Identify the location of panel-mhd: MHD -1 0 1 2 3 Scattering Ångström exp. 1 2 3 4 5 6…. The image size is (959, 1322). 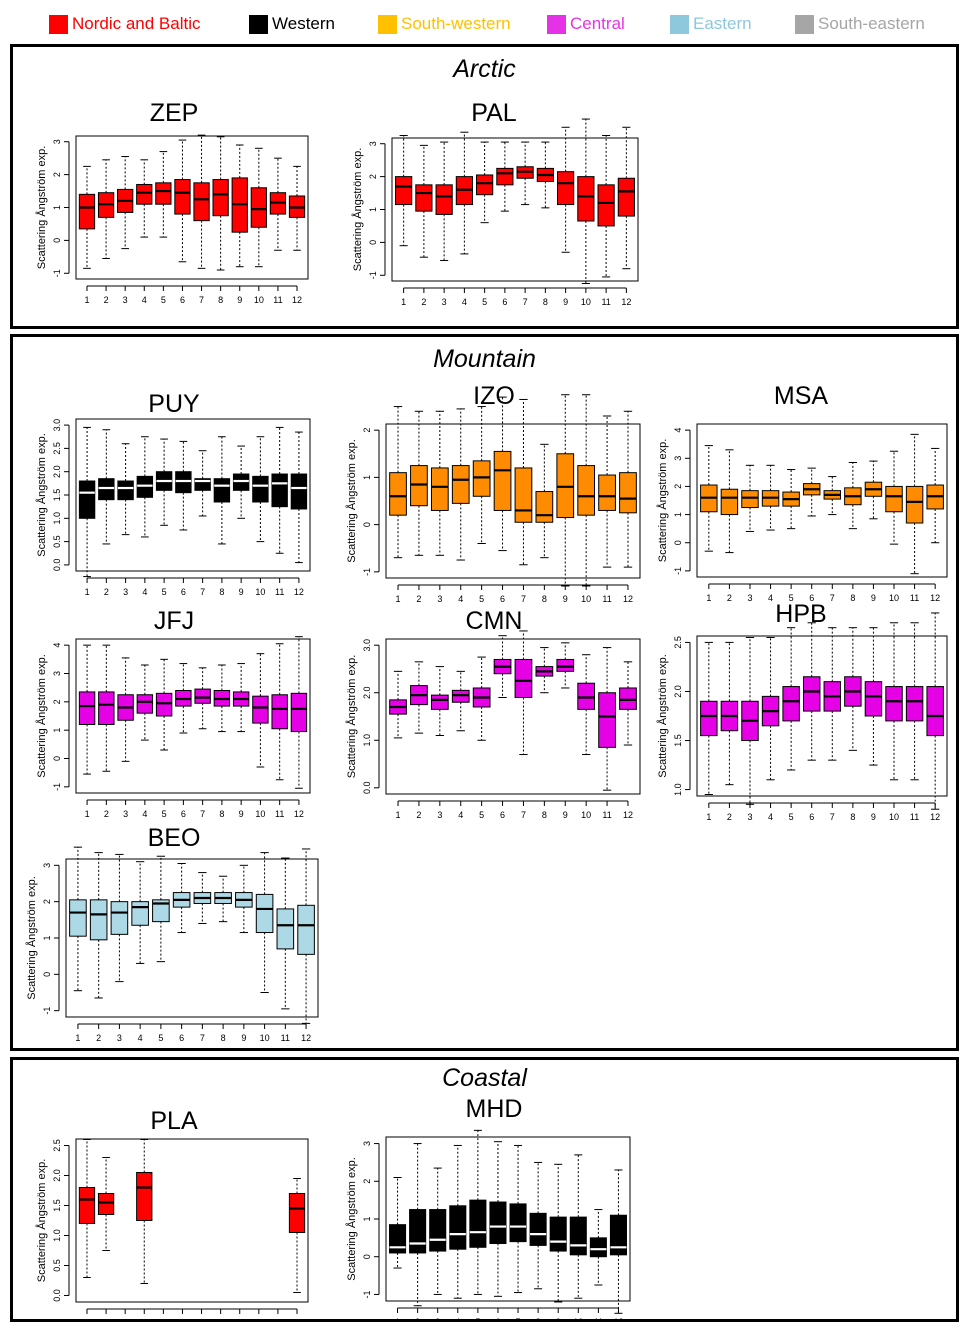
(494, 1208).